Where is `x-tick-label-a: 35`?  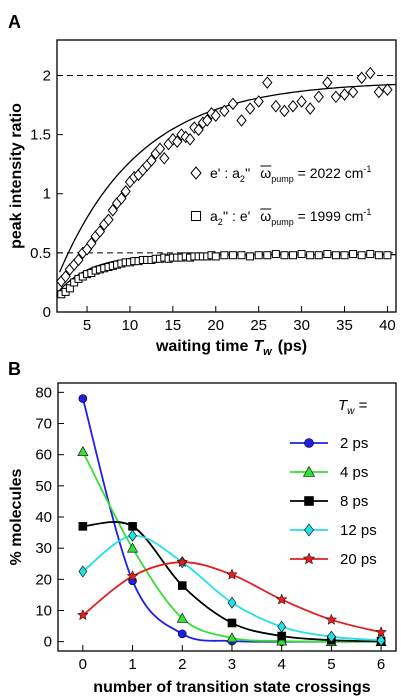 x-tick-label-a: 35 is located at coordinates (344, 325).